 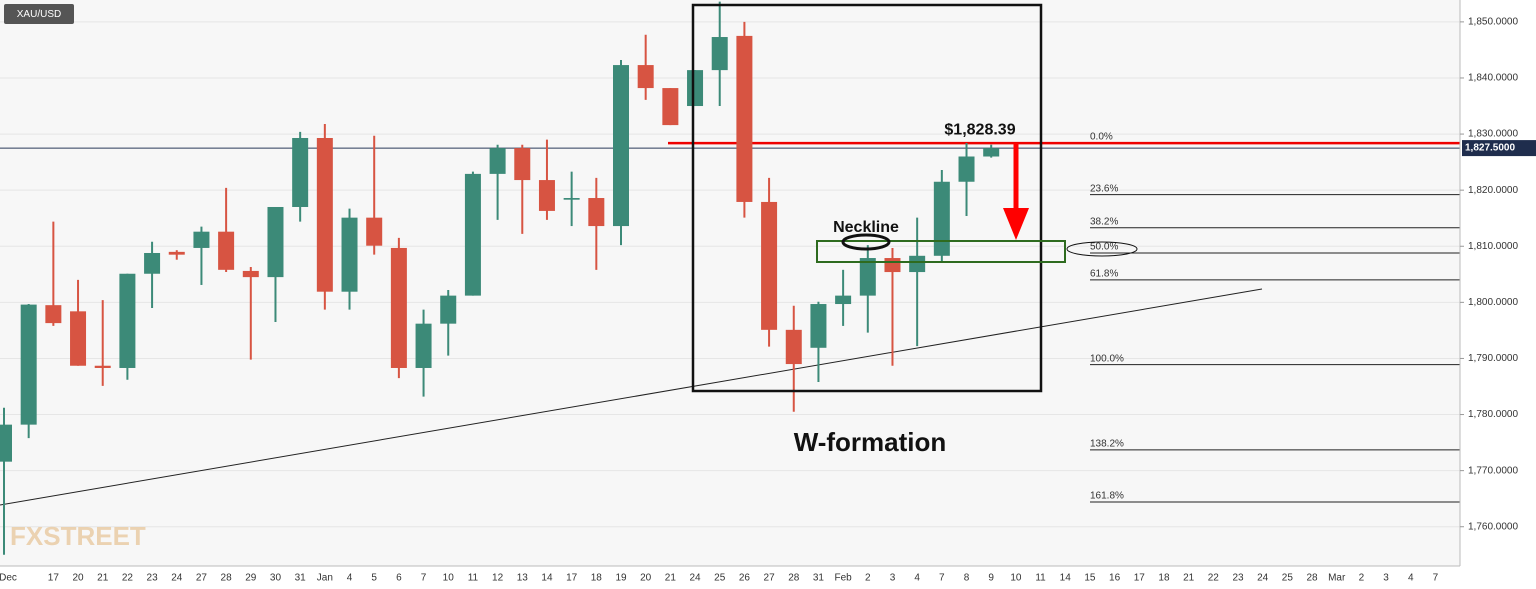 I want to click on fib-label: 61.8%, so click(x=1104, y=274).